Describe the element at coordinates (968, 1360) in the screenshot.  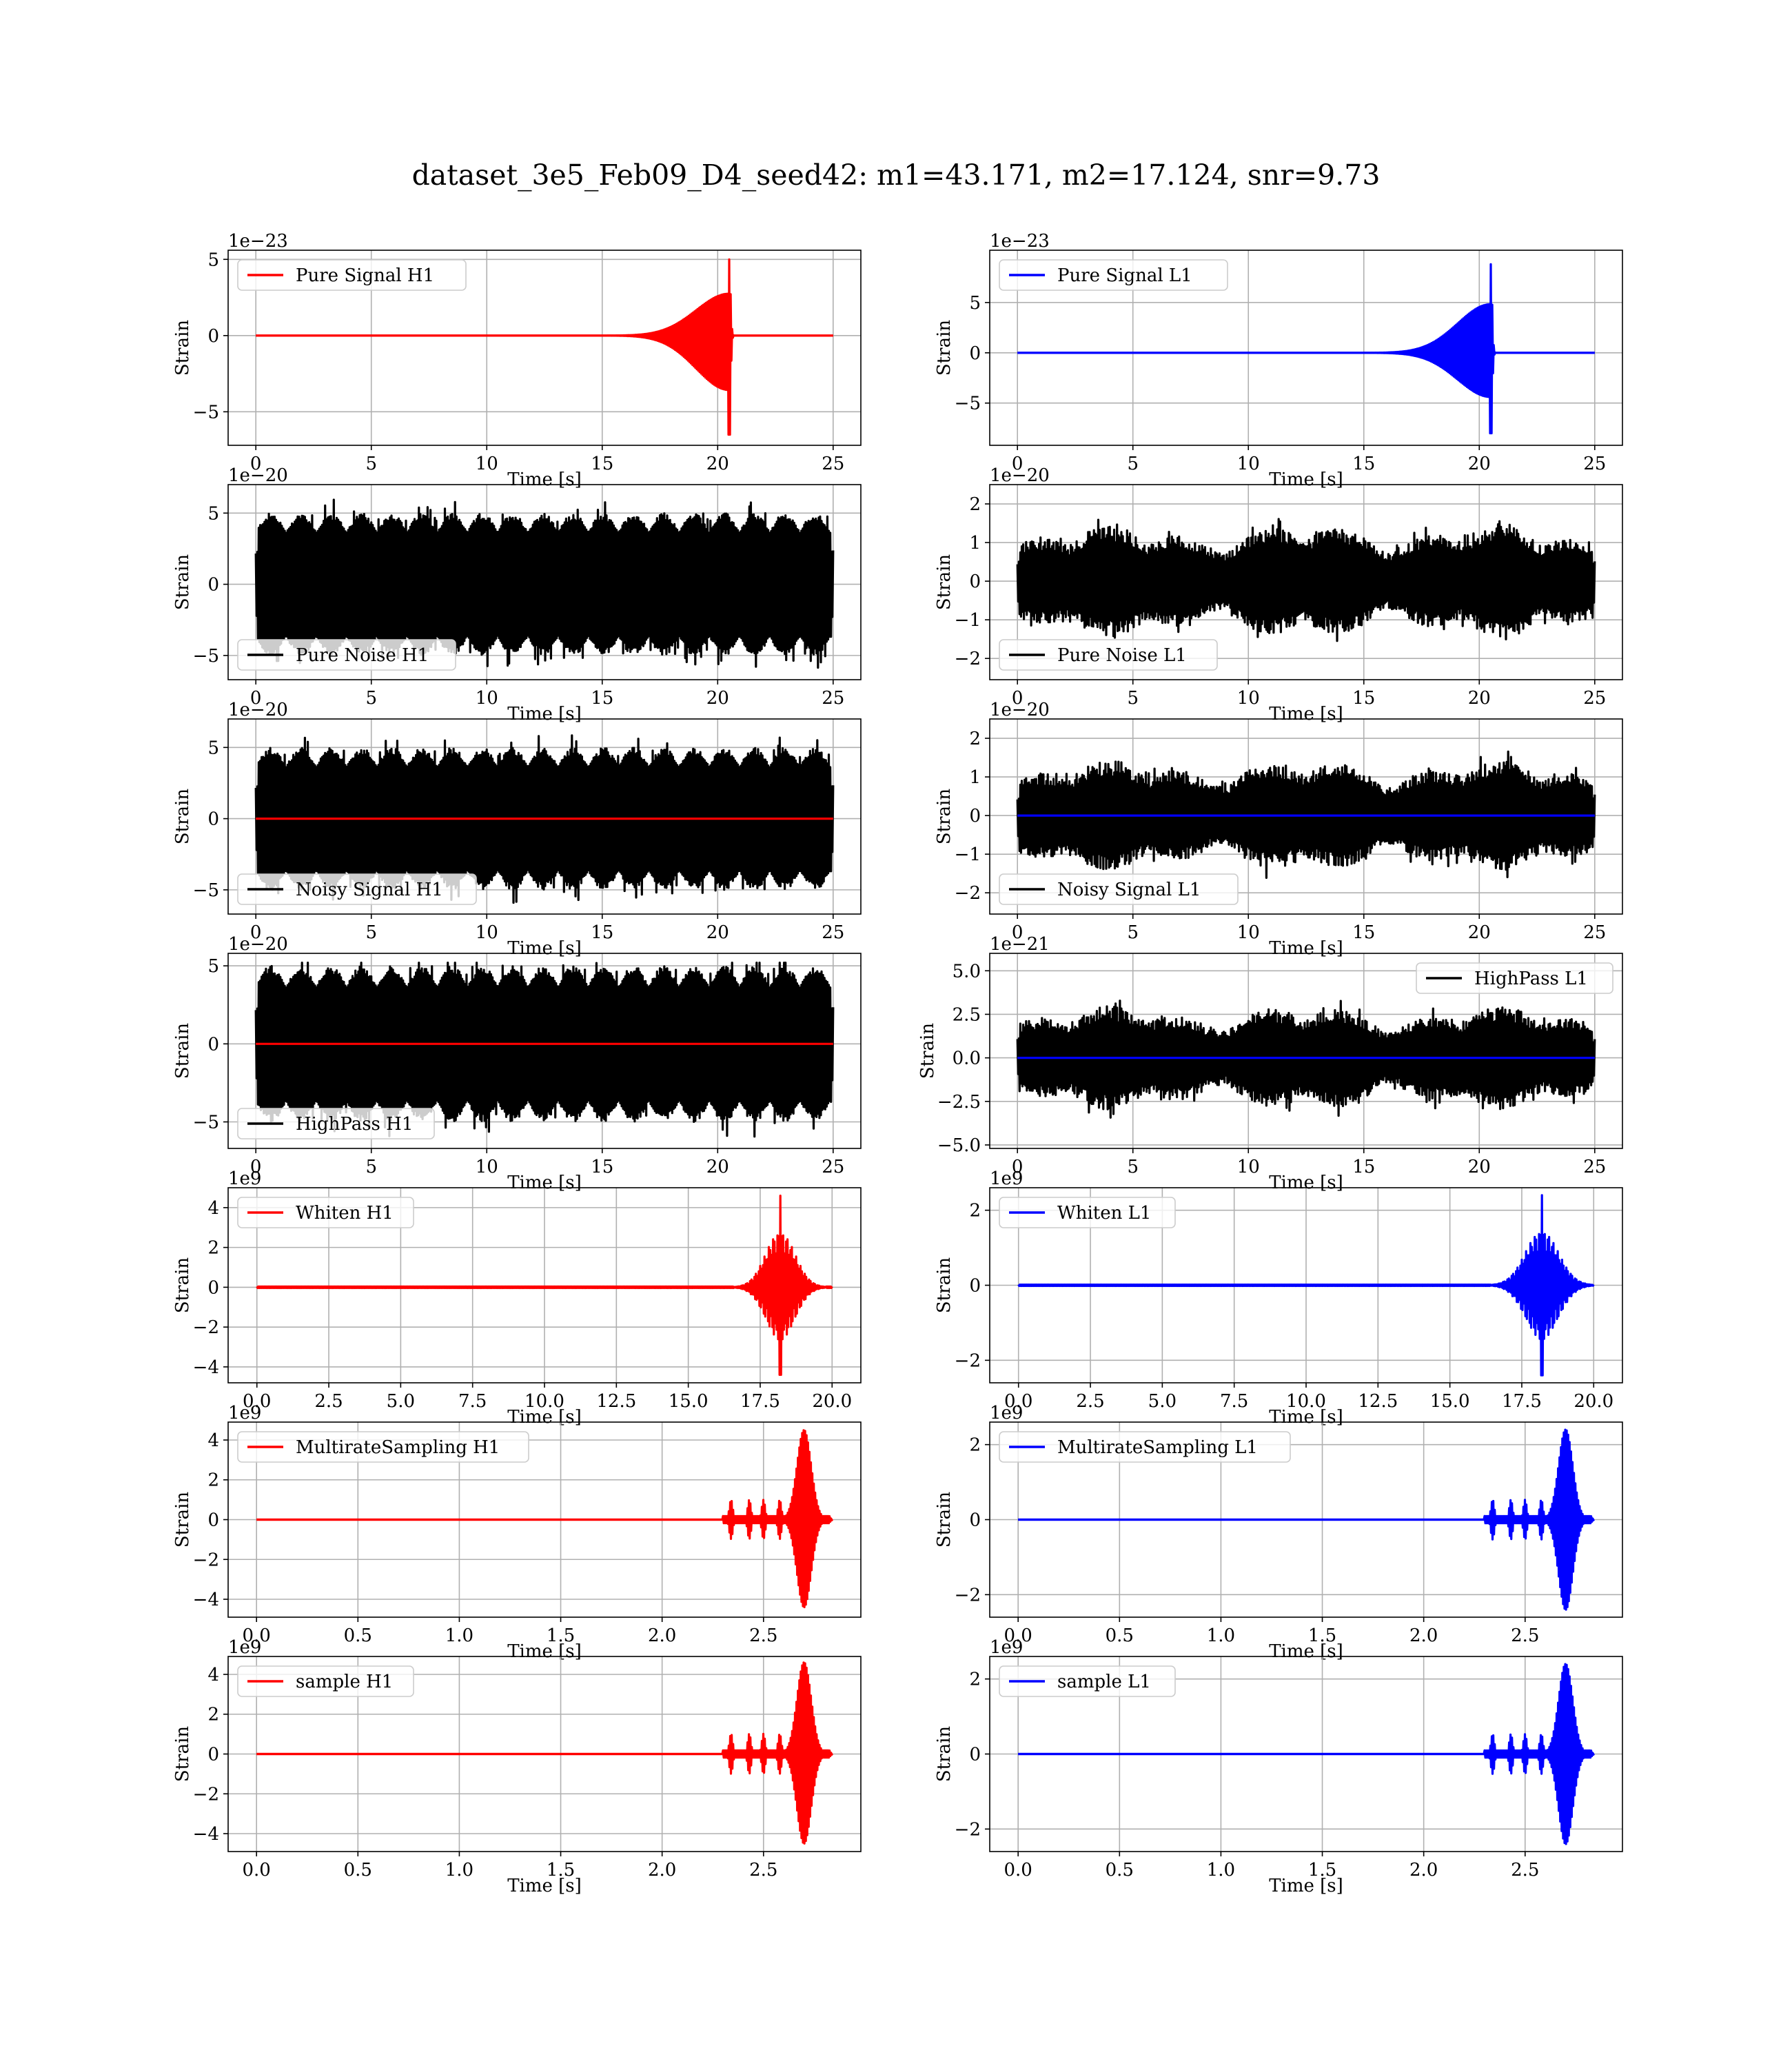
I see `y-tick-label: −2` at that location.